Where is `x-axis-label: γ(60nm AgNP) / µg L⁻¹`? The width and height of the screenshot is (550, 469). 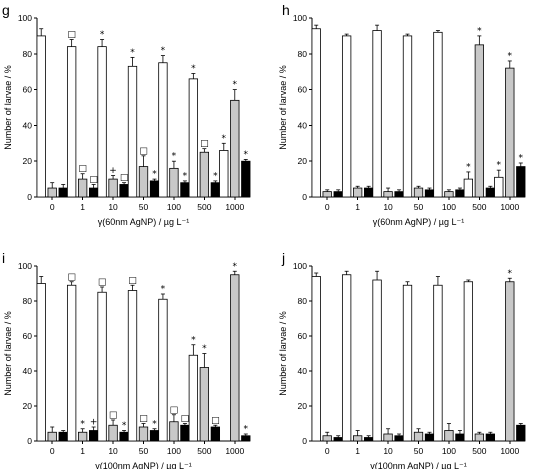 x-axis-label: γ(60nm AgNP) / µg L⁻¹ is located at coordinates (143, 222).